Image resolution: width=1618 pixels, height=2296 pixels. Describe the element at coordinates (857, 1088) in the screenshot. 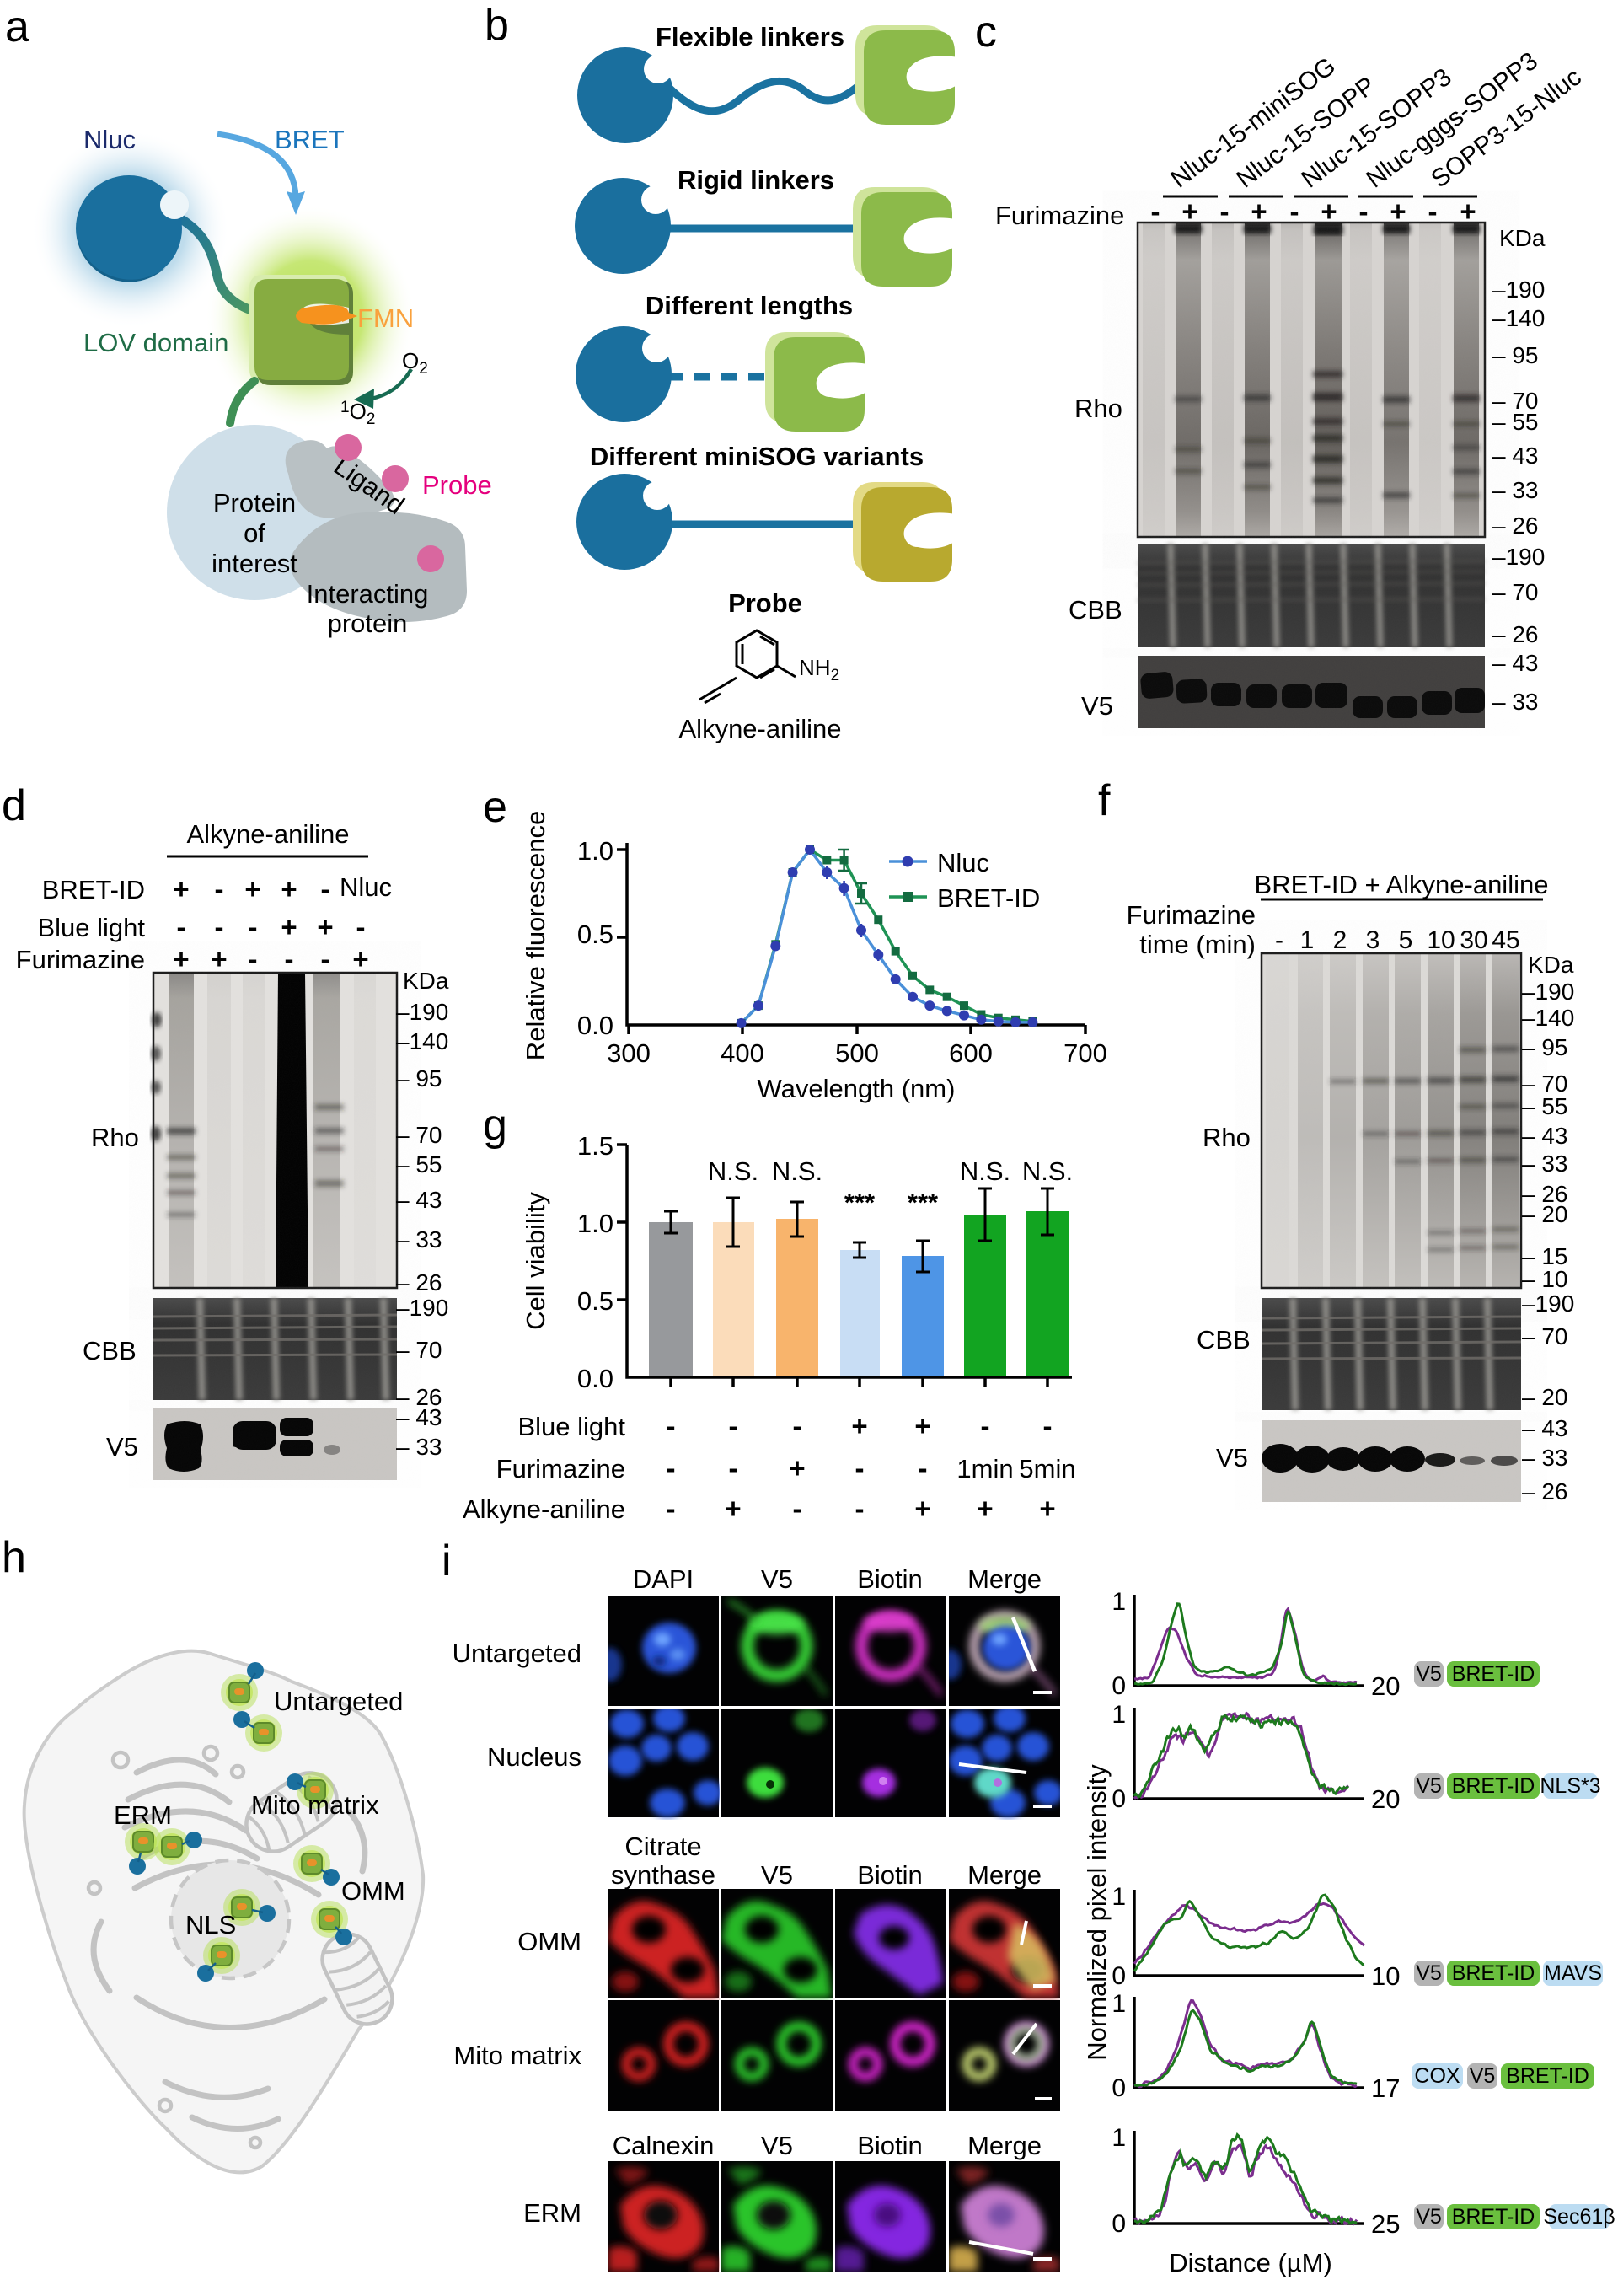

I see `svg-text: Wavelength (nm)` at that location.